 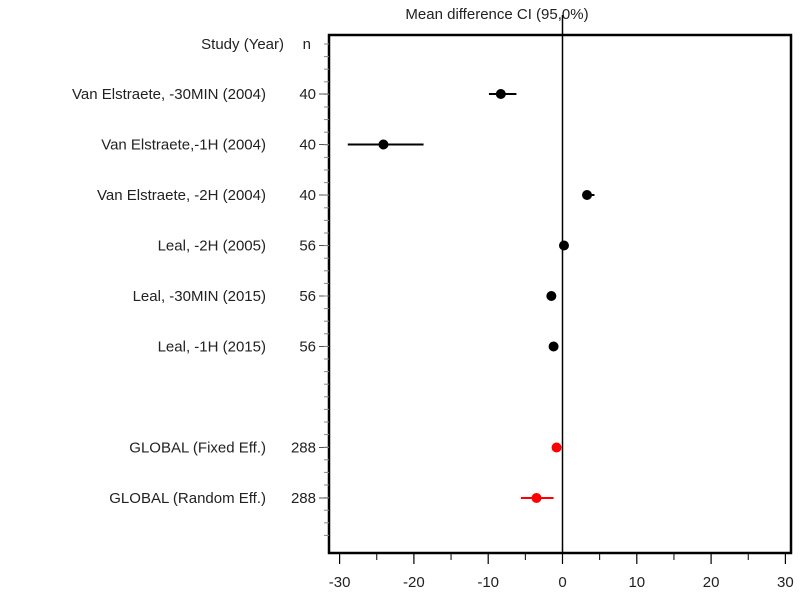 What do you see at coordinates (340, 582) in the screenshot?
I see `x-tick-label: -30` at bounding box center [340, 582].